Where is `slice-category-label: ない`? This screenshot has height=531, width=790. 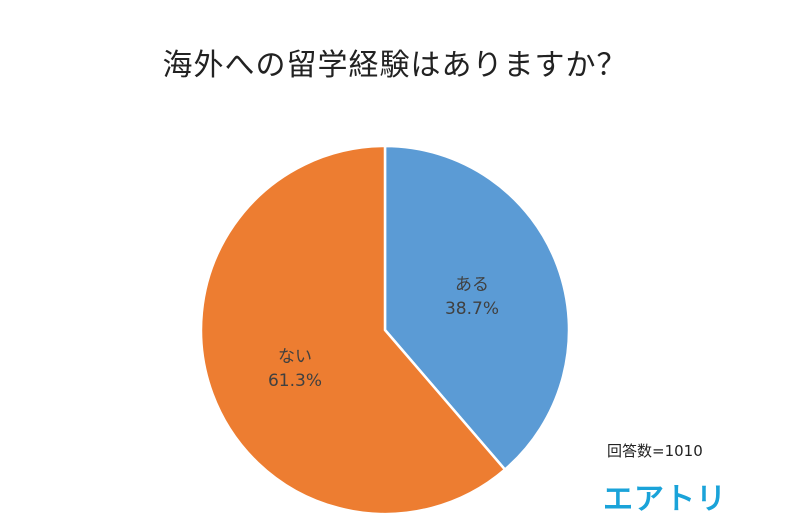
slice-category-label: ない is located at coordinates (295, 357).